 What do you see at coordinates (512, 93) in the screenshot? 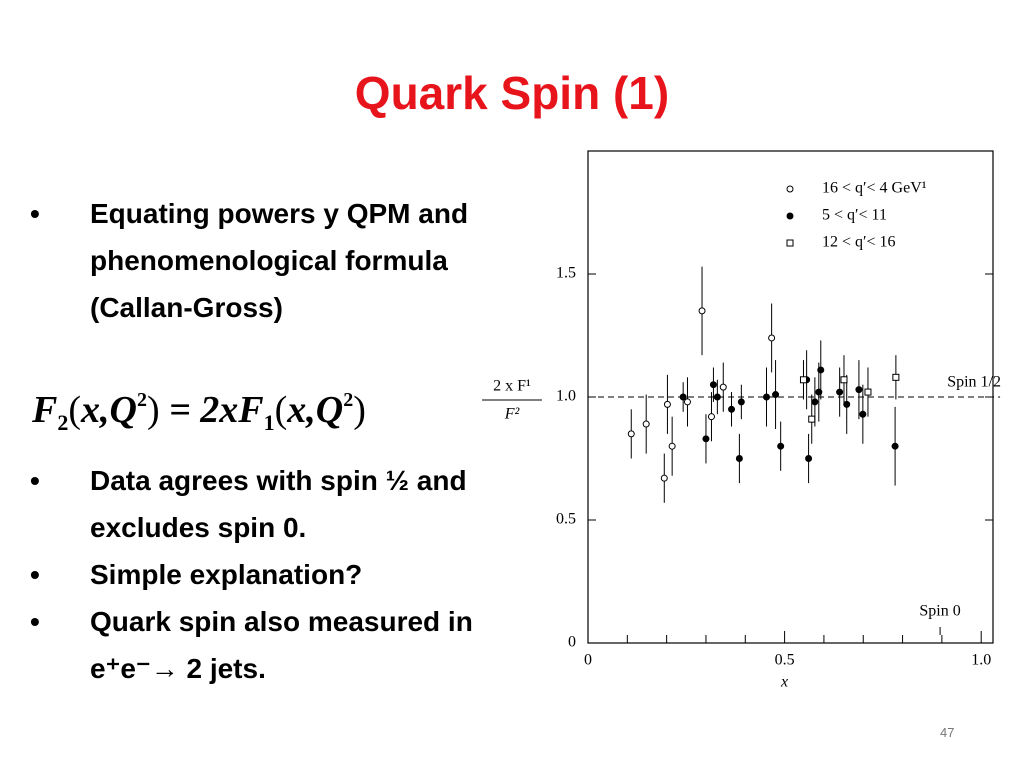
I see `slide-title: Quark Spin (1)` at bounding box center [512, 93].